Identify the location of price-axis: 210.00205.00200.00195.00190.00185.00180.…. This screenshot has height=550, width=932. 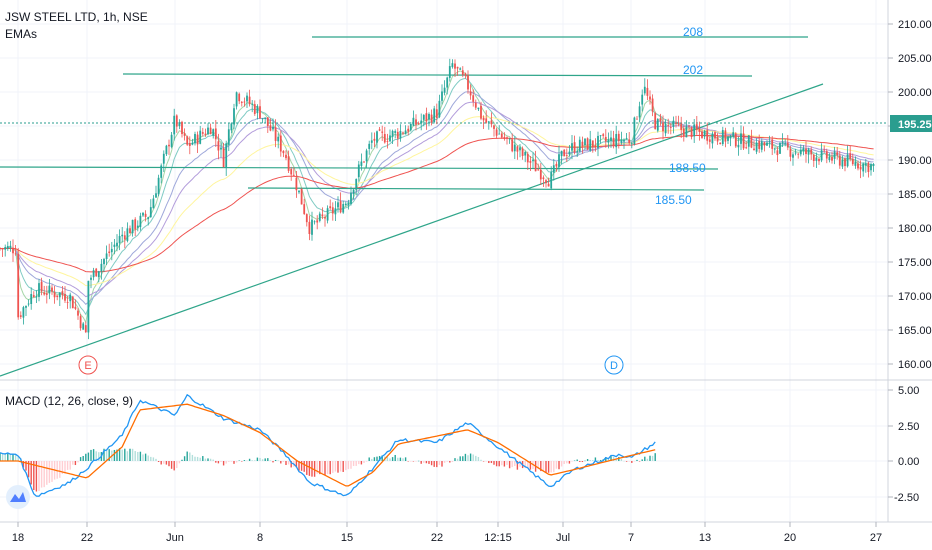
(910, 195).